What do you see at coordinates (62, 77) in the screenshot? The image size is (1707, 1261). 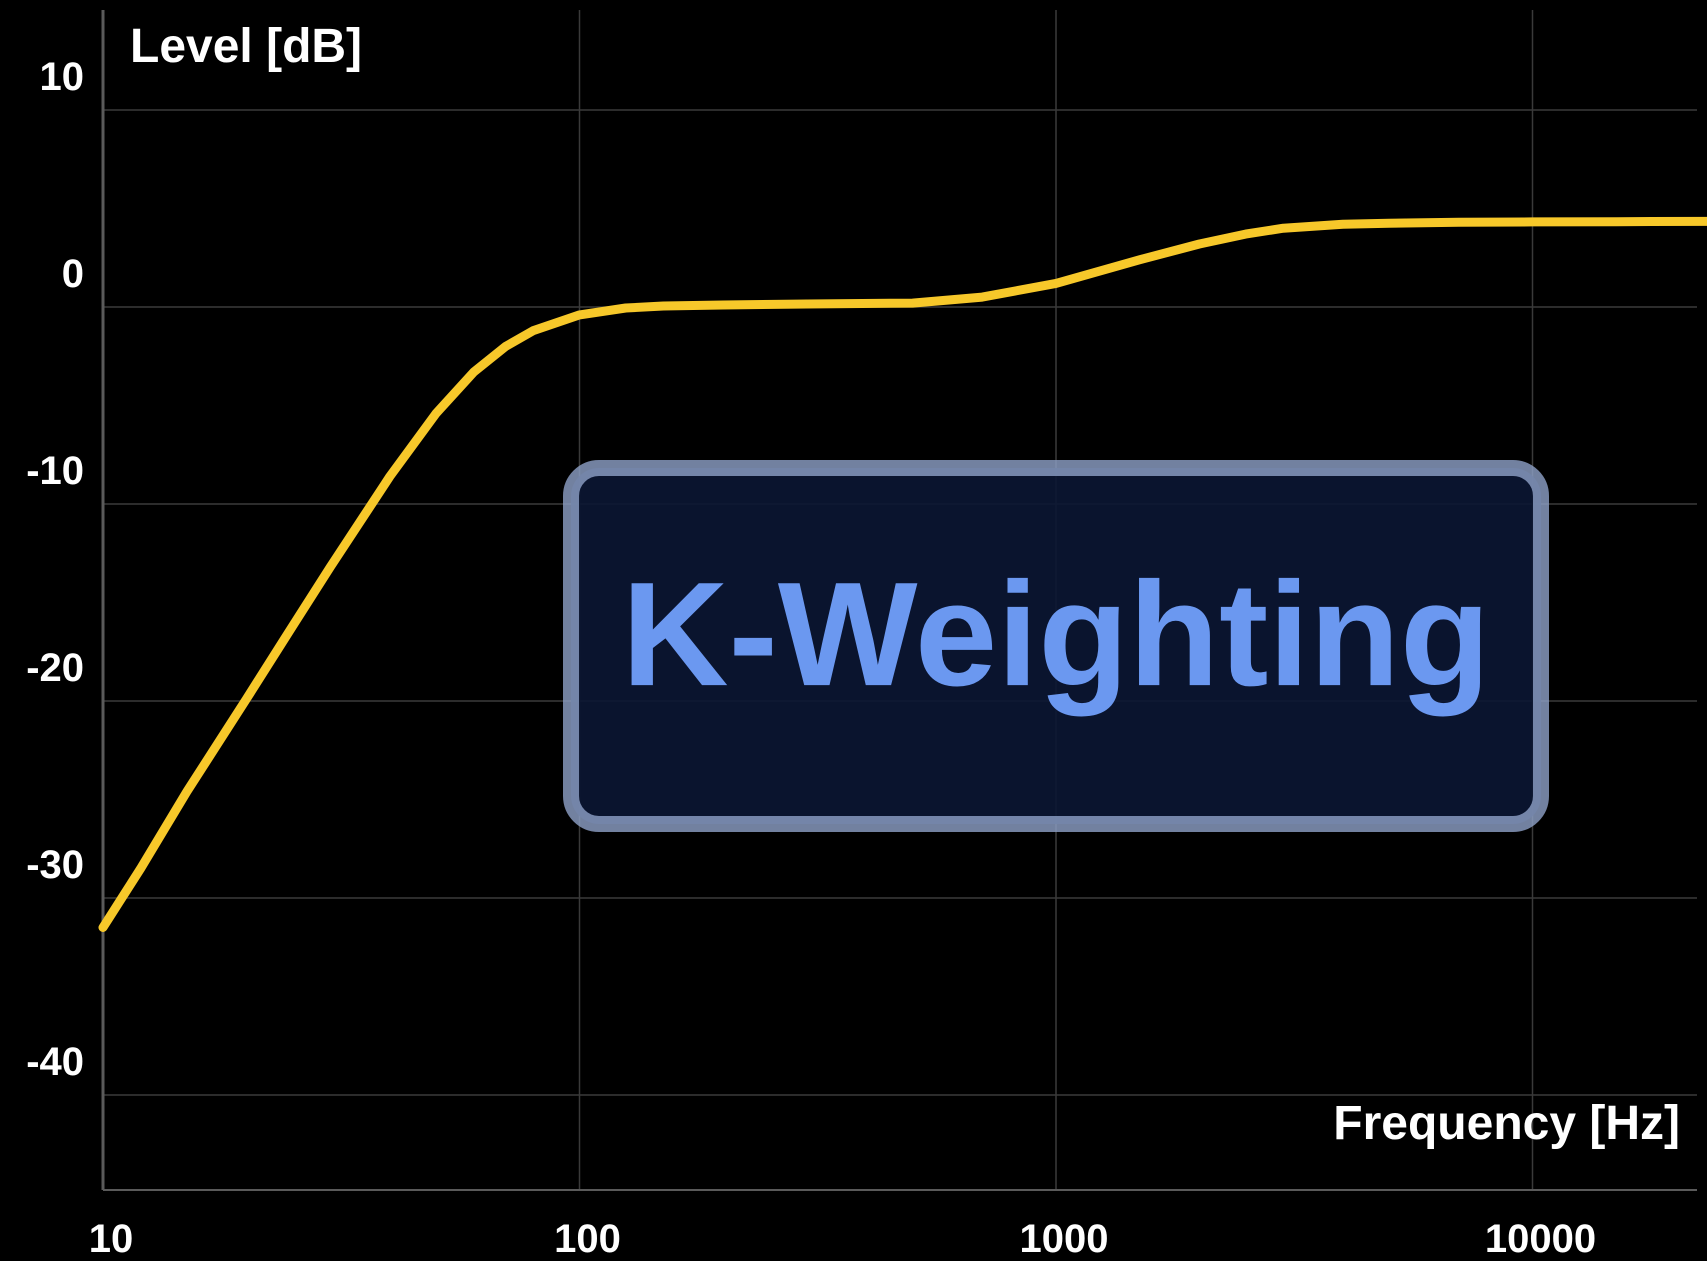 I see `y-tick-label: 10` at bounding box center [62, 77].